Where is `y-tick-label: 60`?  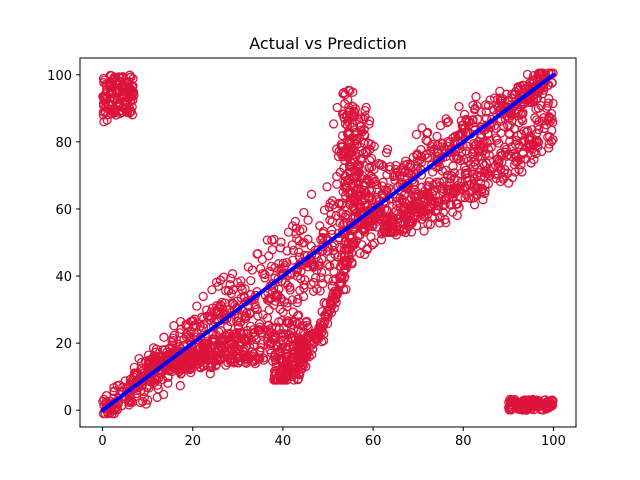
y-tick-label: 60 is located at coordinates (63, 210).